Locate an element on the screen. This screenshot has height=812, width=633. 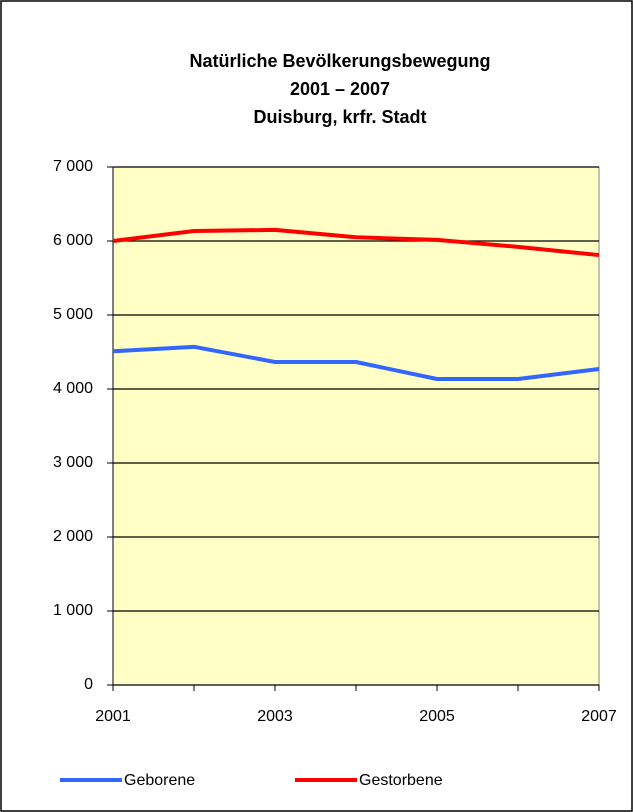
chart-title: Natürliche Bevölkerungsbewegung is located at coordinates (339, 61).